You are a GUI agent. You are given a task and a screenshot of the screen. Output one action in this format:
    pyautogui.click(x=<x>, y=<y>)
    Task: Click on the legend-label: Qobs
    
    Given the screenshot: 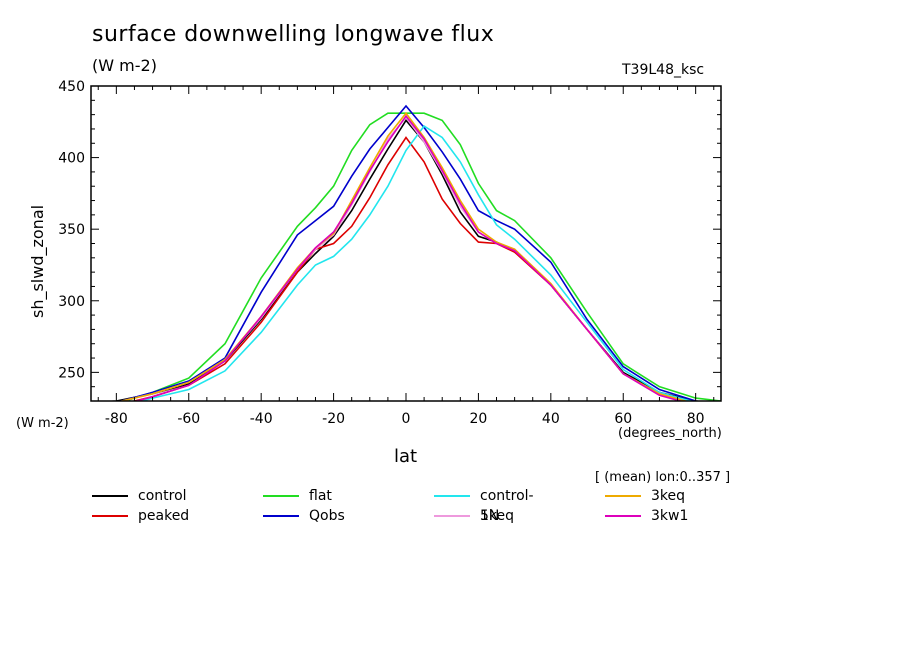 What is the action you would take?
    pyautogui.click(x=327, y=516)
    